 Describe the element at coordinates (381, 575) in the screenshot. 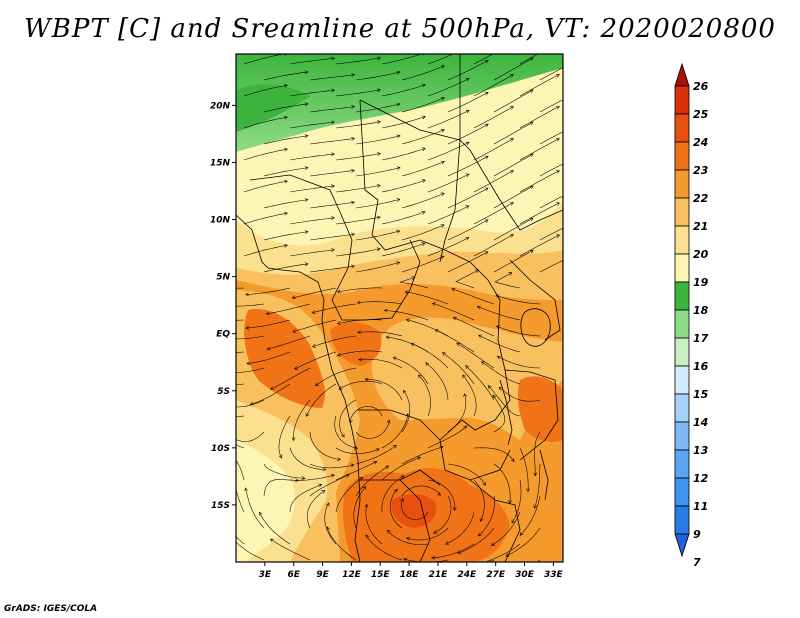

I see `lon-tick-label: 15E` at that location.